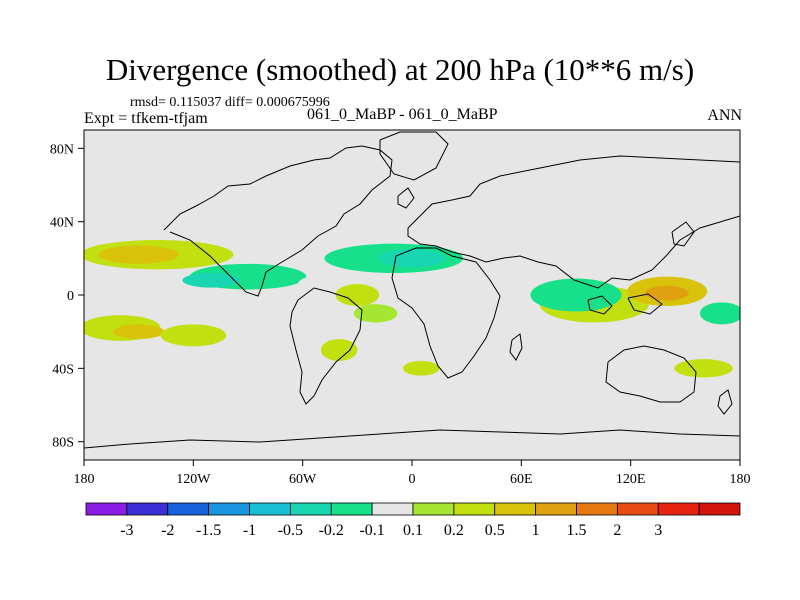 This screenshot has width=800, height=600. I want to click on lat-tick-label: 0, so click(70, 296).